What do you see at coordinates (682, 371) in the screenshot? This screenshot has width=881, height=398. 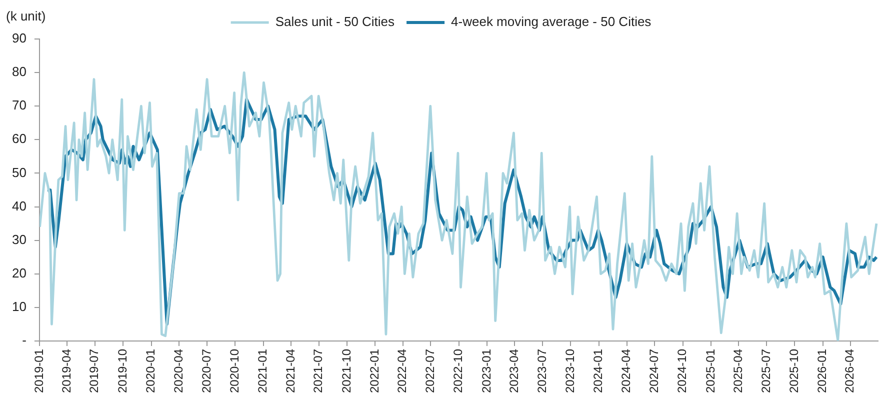 I see `x-tick-label: 2024-10` at bounding box center [682, 371].